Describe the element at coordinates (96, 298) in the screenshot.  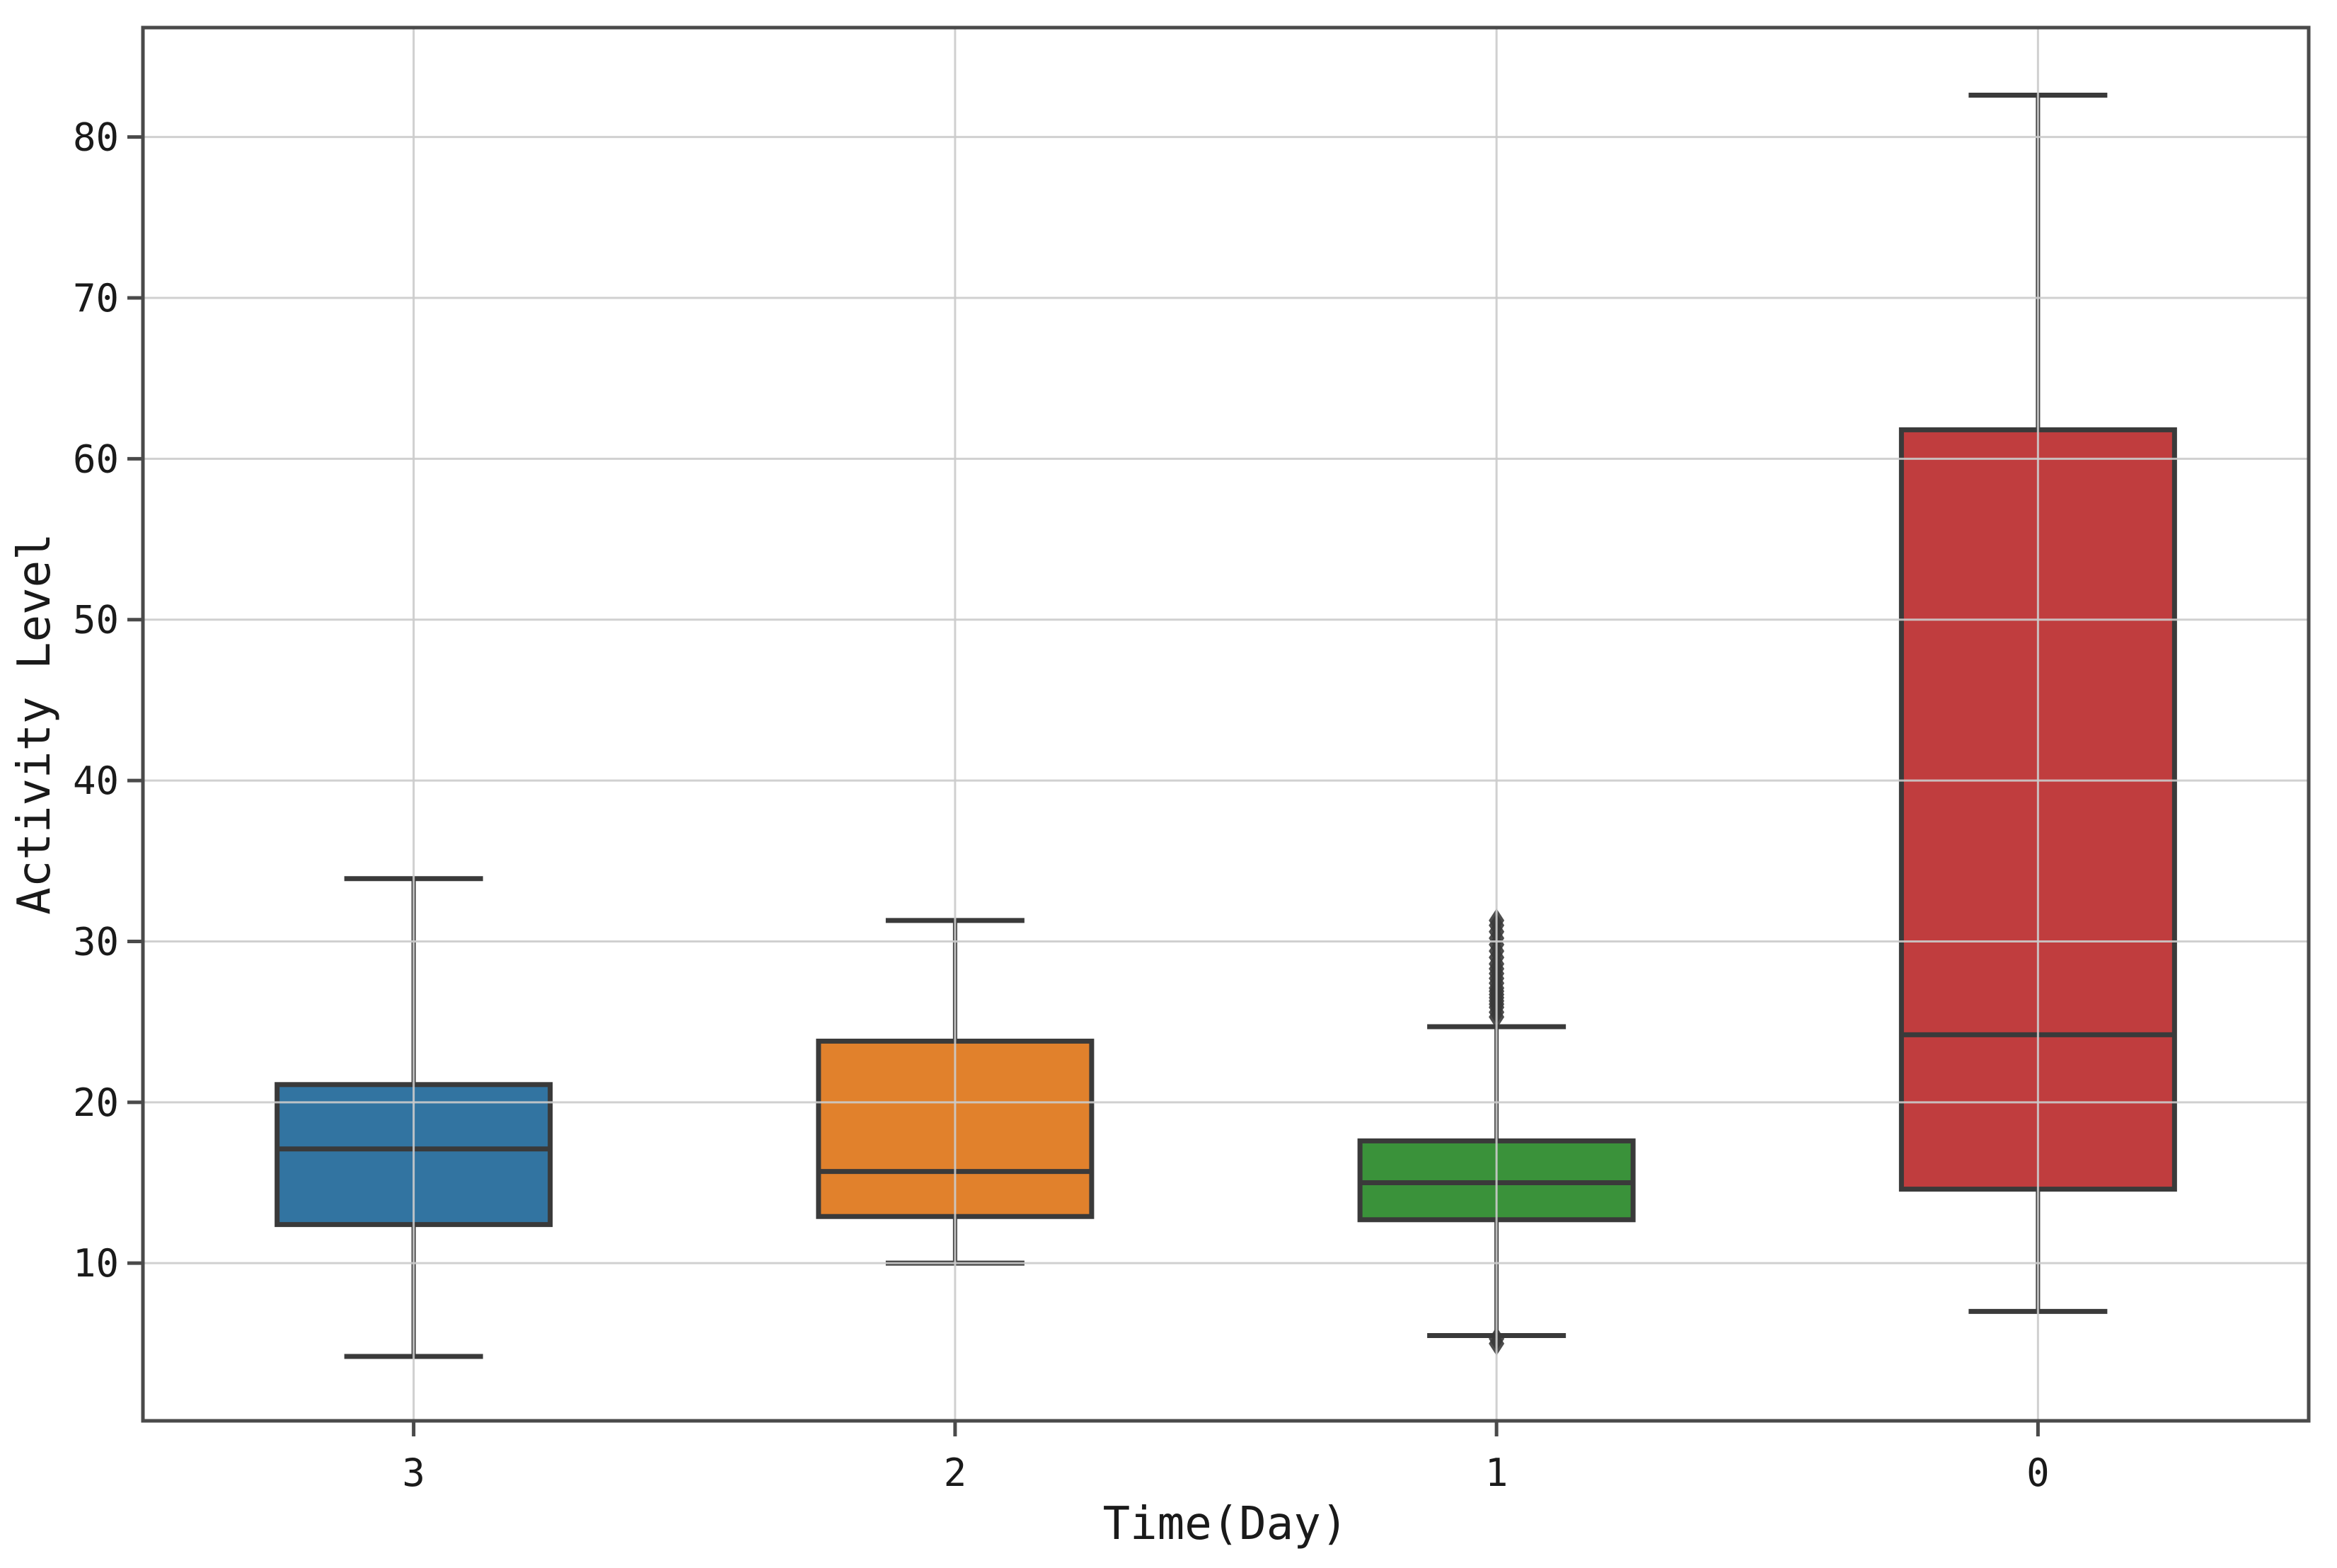
I see `y-tick-label: 70` at that location.